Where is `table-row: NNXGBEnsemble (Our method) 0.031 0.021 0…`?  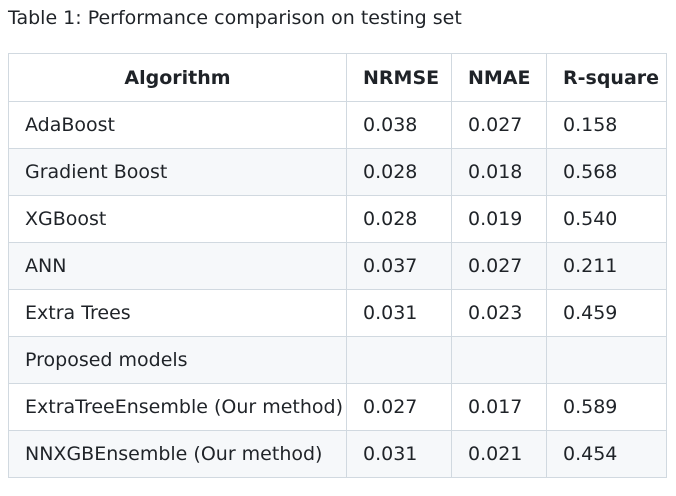 table-row: NNXGBEnsemble (Our method) 0.031 0.021 0… is located at coordinates (337, 454).